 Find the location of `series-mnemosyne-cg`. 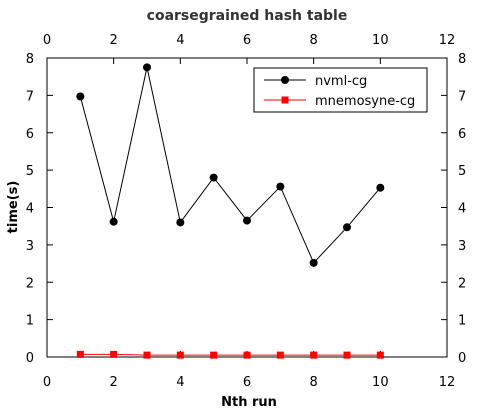

series-mnemosyne-cg is located at coordinates (230, 354).